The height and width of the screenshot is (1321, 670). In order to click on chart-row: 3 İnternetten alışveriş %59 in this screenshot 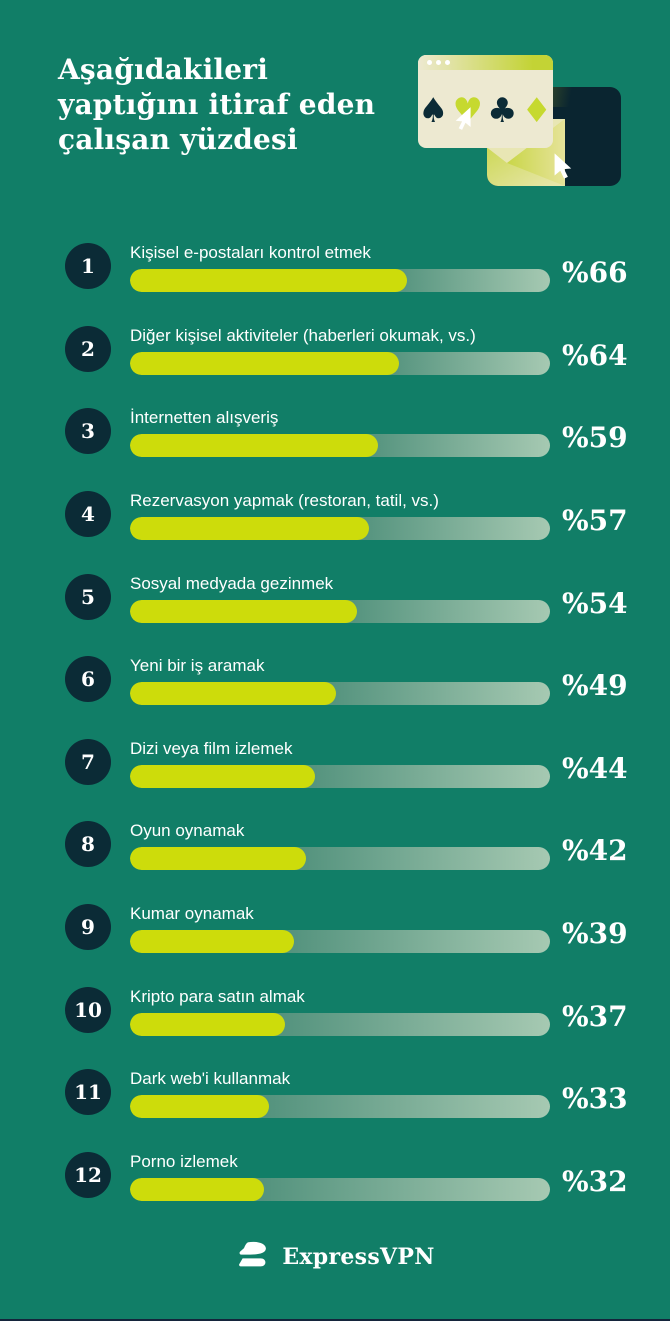, I will do `click(335, 449)`.